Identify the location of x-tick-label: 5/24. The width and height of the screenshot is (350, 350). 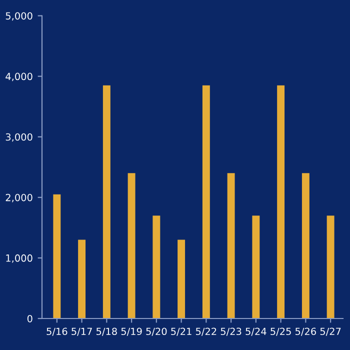
(256, 332).